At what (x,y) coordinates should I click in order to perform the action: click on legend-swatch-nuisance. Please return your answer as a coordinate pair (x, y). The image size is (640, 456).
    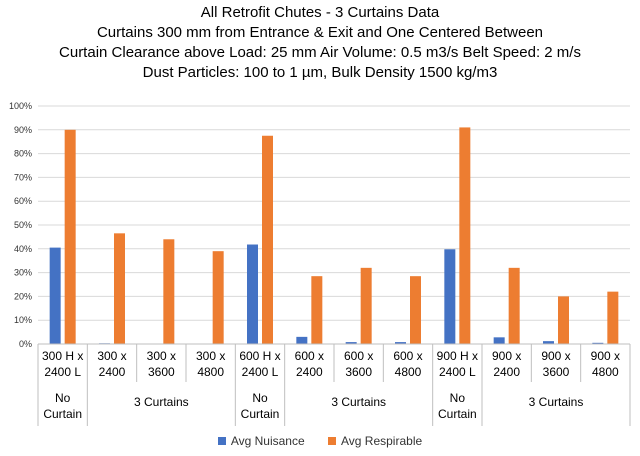
    Looking at the image, I should click on (221, 441).